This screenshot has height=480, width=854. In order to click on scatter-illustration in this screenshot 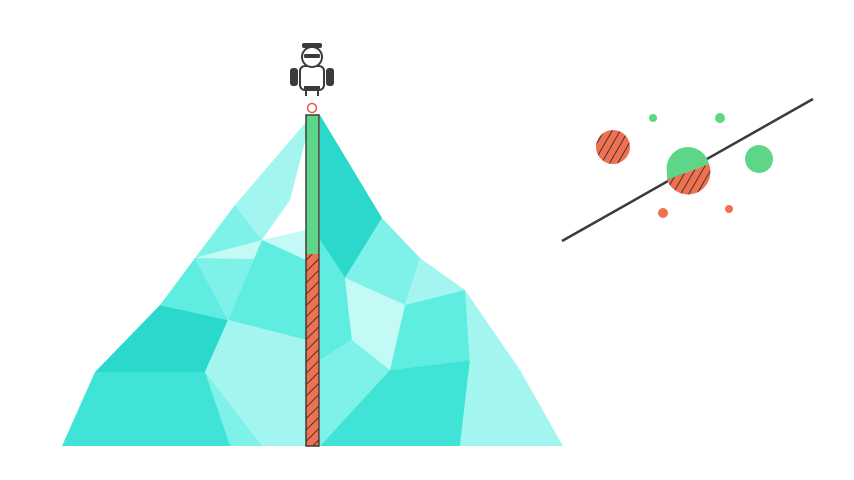, I will do `click(687, 170)`.